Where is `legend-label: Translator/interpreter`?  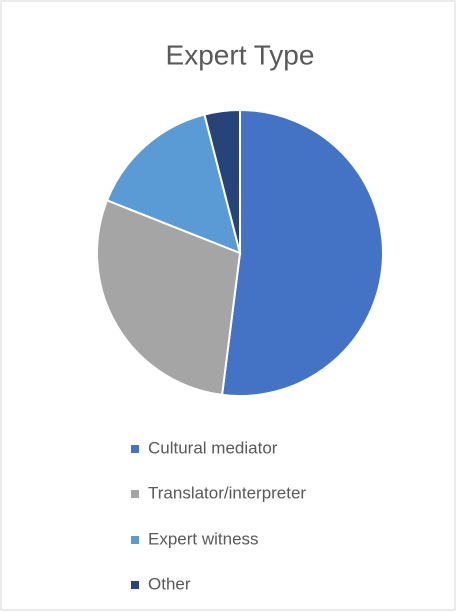 legend-label: Translator/interpreter is located at coordinates (227, 492).